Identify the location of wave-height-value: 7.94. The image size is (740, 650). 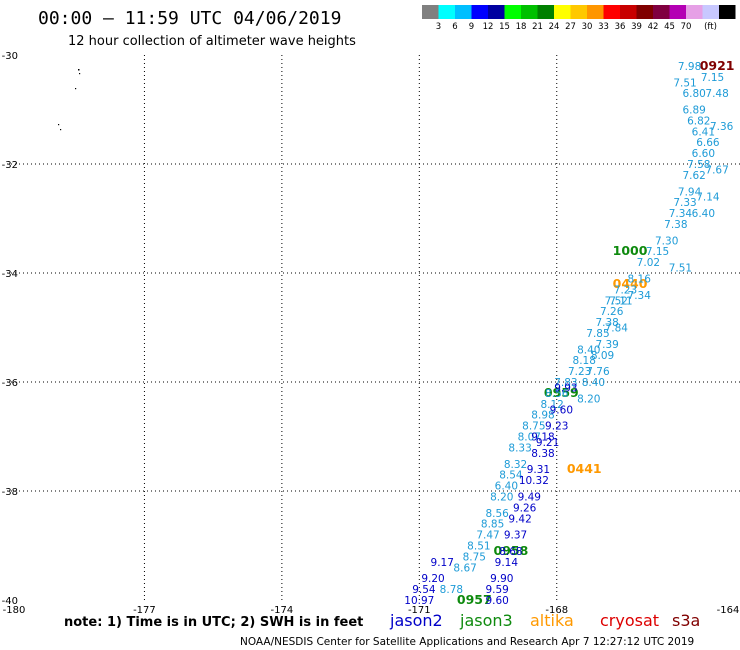
(690, 192).